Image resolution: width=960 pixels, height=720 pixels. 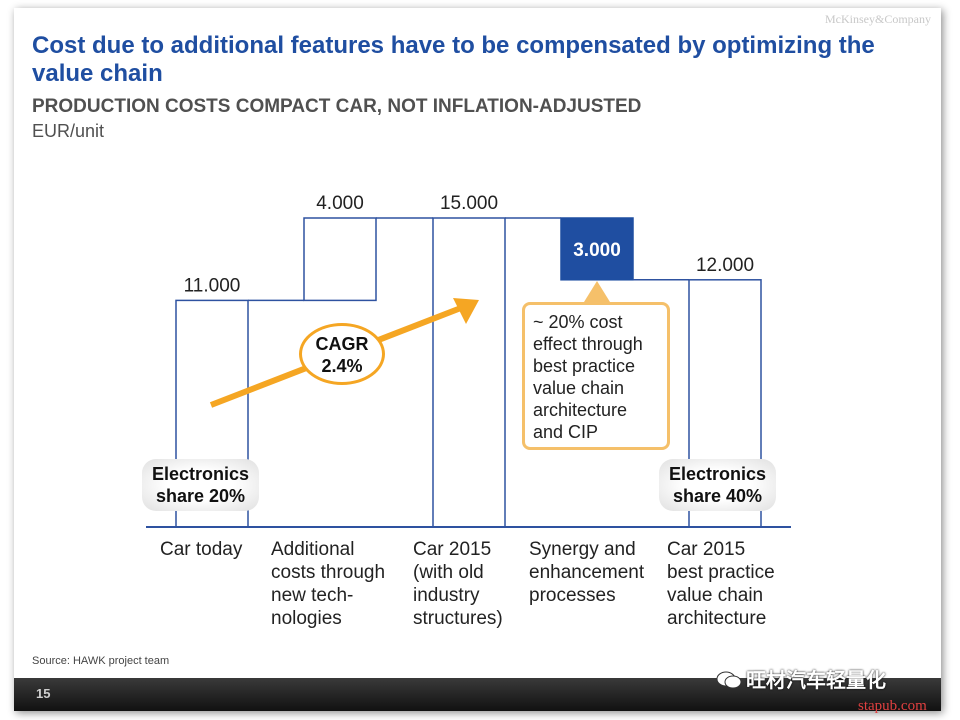 I want to click on watermark: 旺材汽车轻量化, so click(x=801, y=678).